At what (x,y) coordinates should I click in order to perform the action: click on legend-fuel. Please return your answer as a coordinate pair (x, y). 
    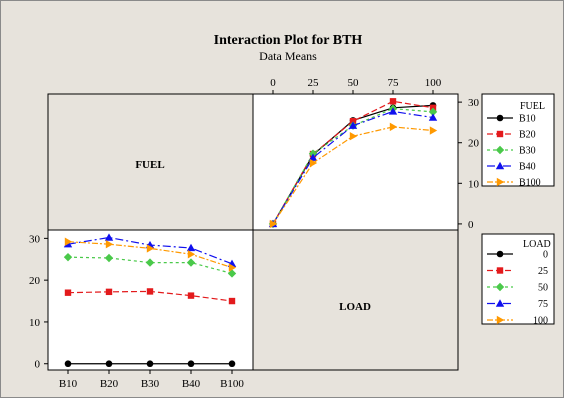
    Looking at the image, I should click on (518, 140).